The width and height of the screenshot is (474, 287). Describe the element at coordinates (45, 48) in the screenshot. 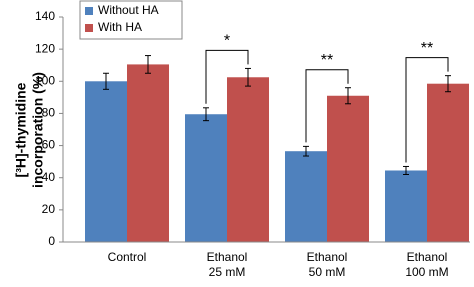

I see `y-tick-label: 120` at that location.